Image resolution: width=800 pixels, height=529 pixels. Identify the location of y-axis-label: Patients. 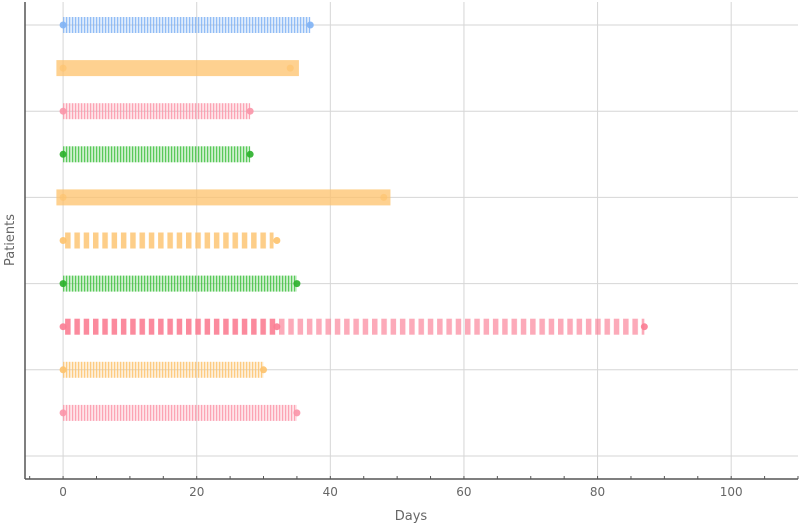
(10, 240).